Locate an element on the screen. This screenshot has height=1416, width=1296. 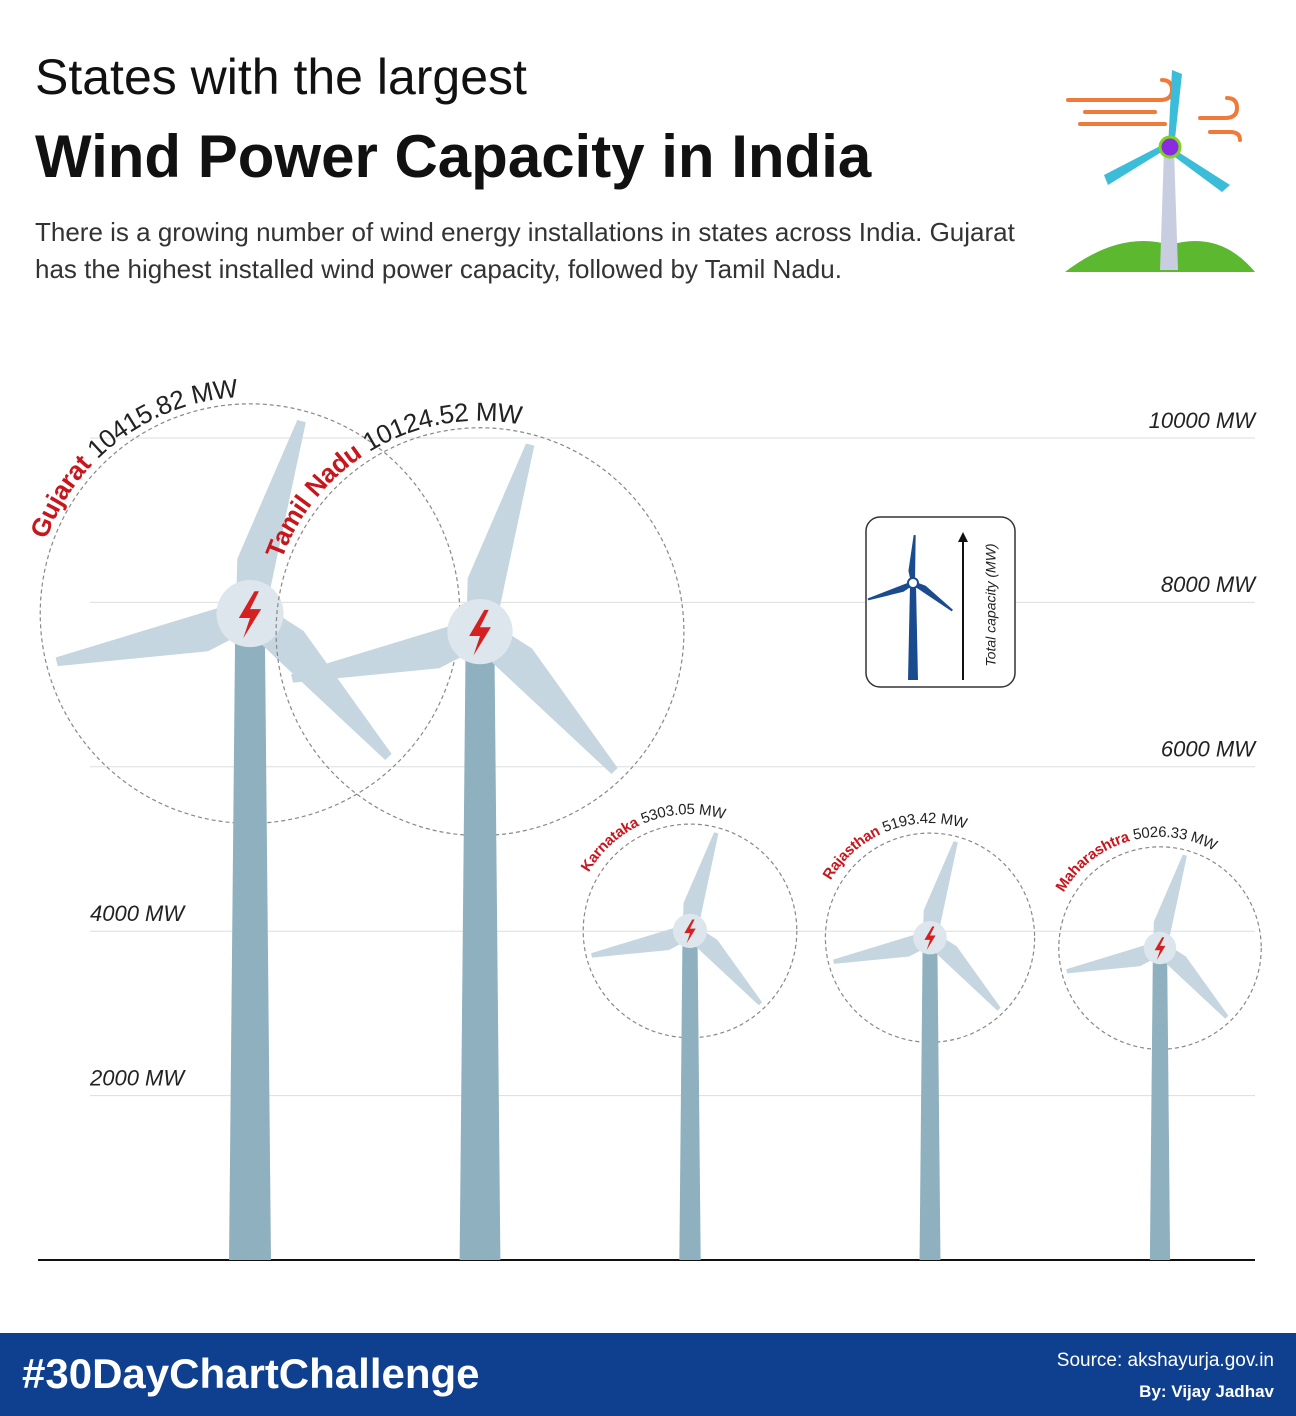
footer-band is located at coordinates (648, 1374).